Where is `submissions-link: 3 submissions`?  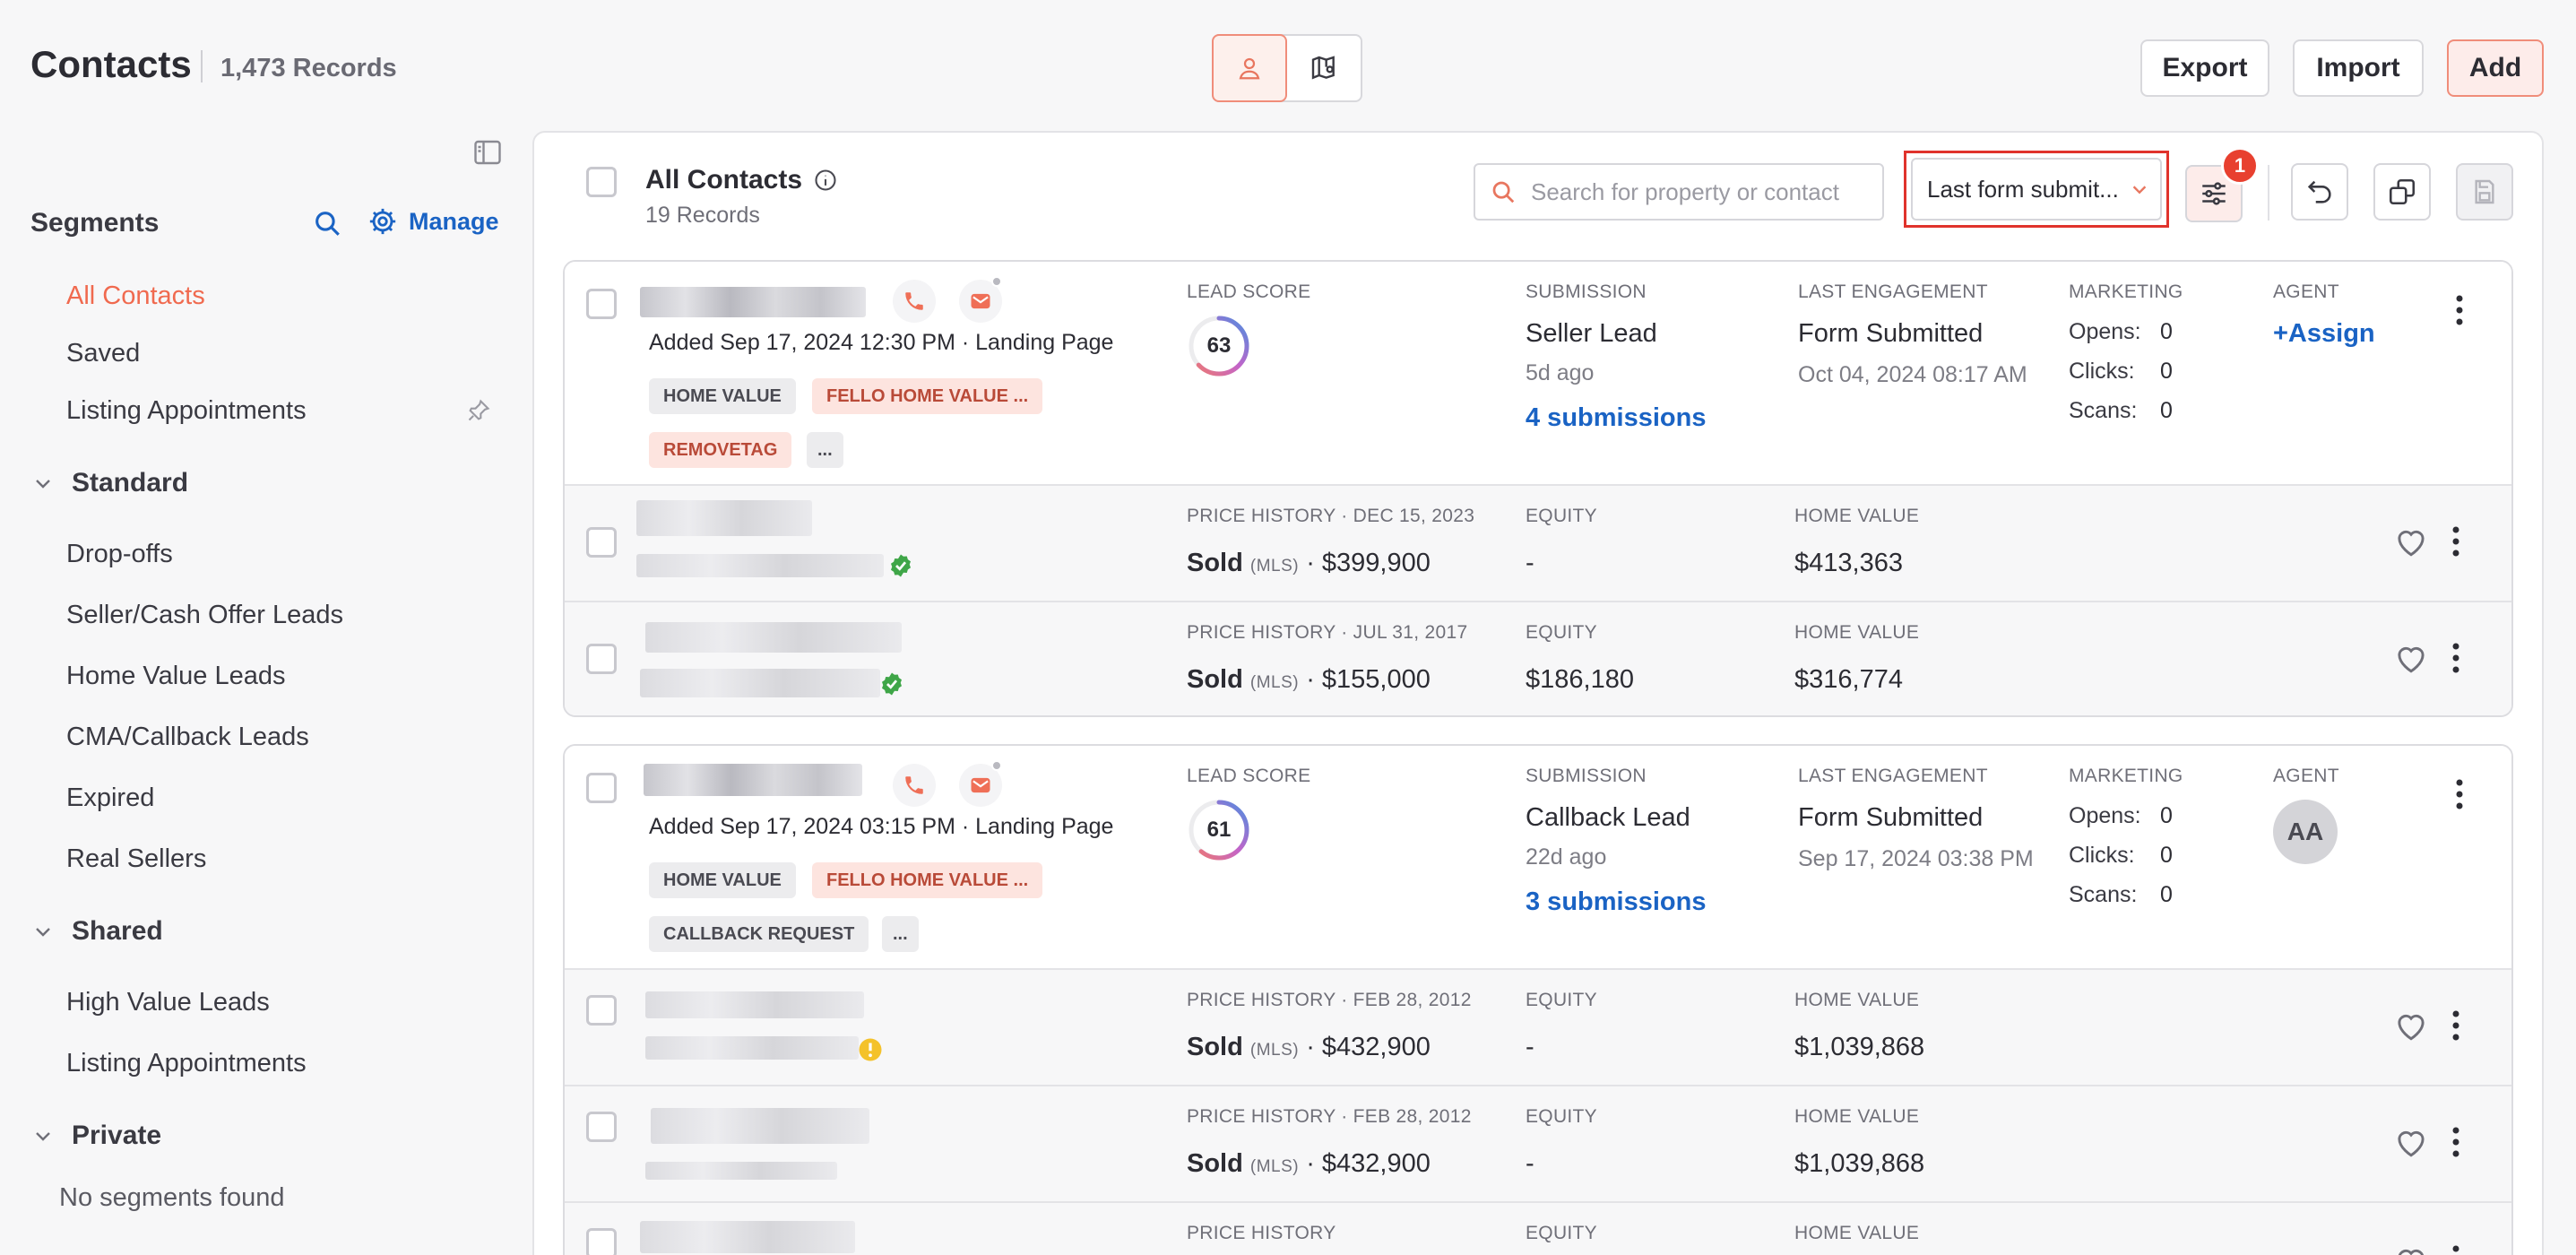
submissions-link: 3 submissions is located at coordinates (1616, 901).